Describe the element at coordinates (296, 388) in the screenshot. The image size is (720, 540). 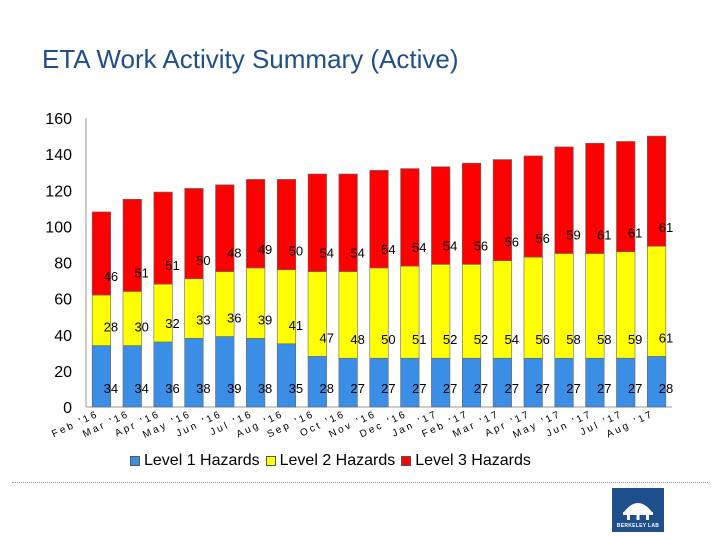
I see `data-label: 35` at that location.